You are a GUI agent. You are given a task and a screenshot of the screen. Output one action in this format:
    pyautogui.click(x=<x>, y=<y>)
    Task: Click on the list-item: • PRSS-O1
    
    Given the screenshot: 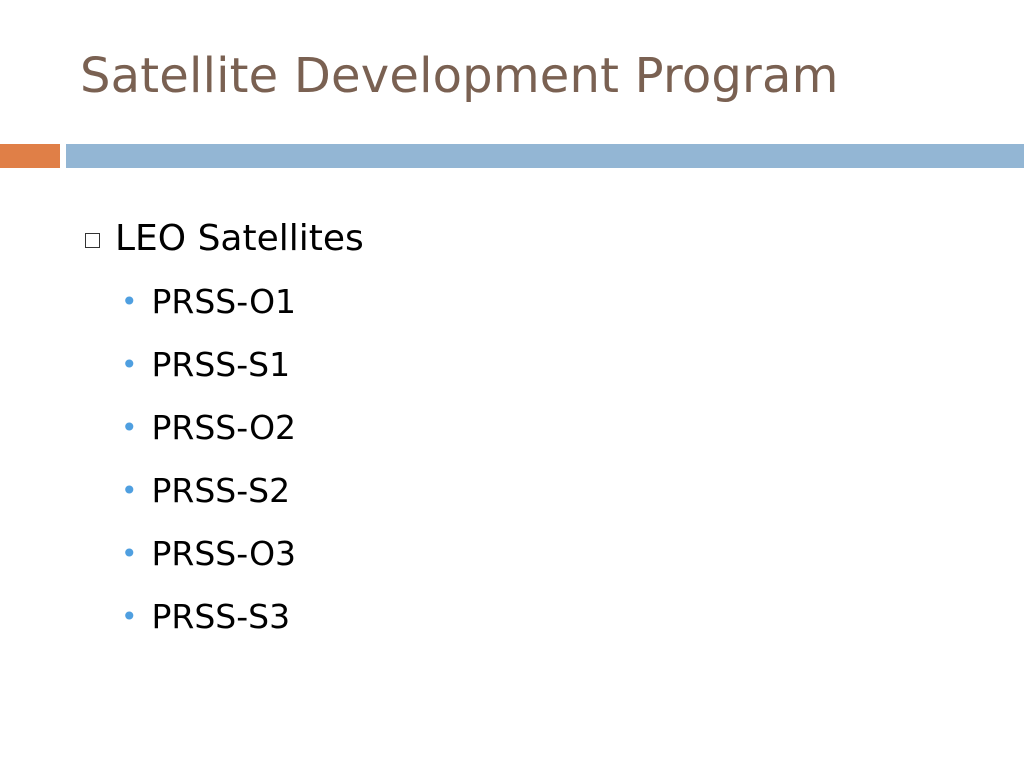 What is the action you would take?
    pyautogui.click(x=530, y=301)
    